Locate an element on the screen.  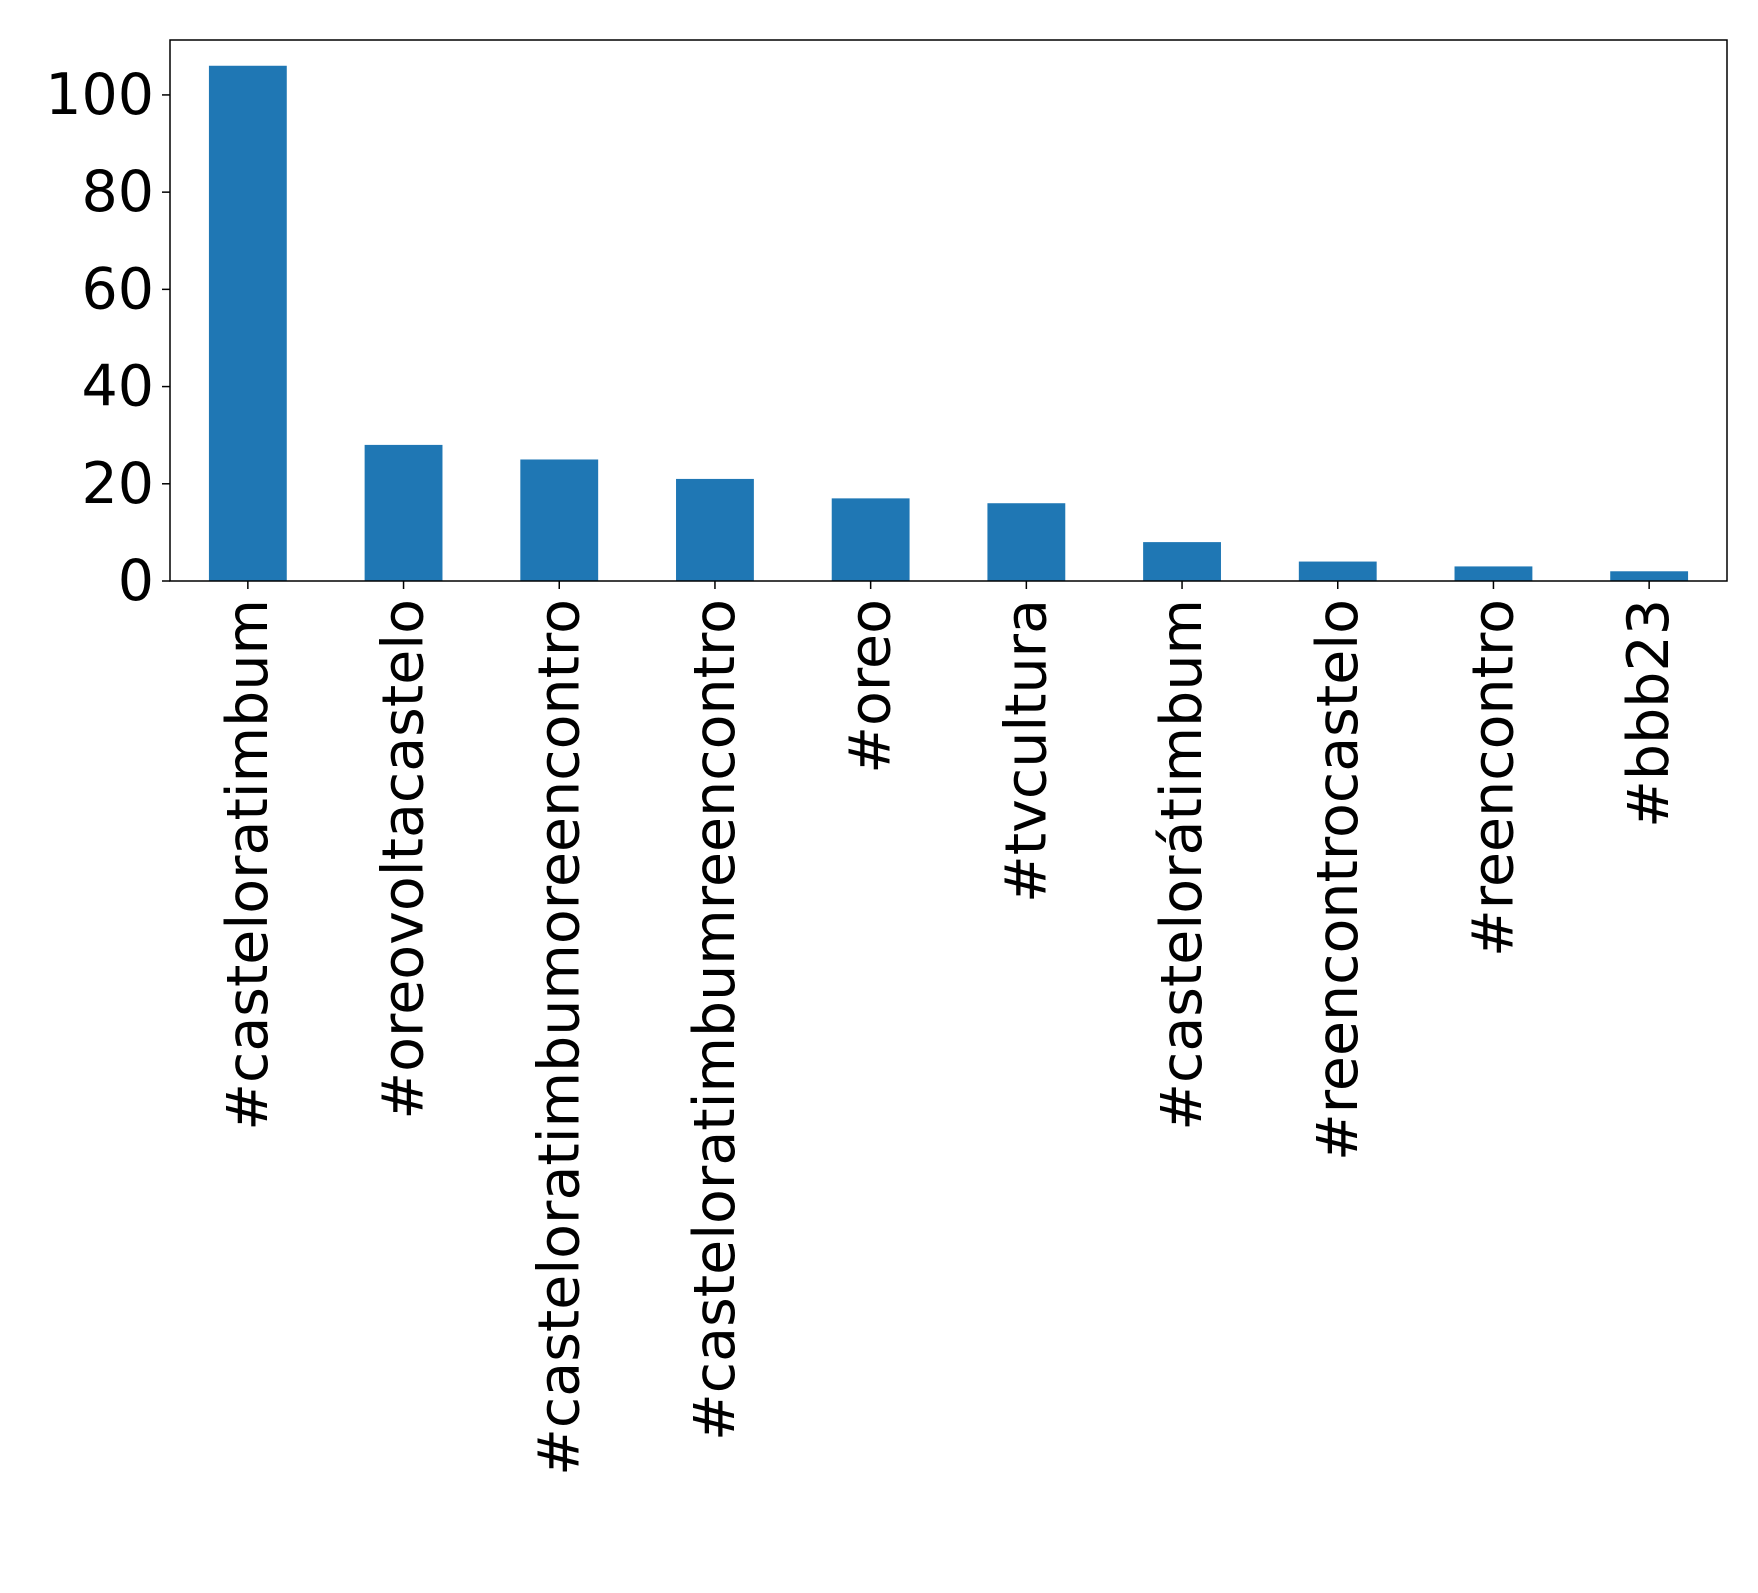
x-tick-label: #casteloratimbumreencontro is located at coordinates (715, 1020).